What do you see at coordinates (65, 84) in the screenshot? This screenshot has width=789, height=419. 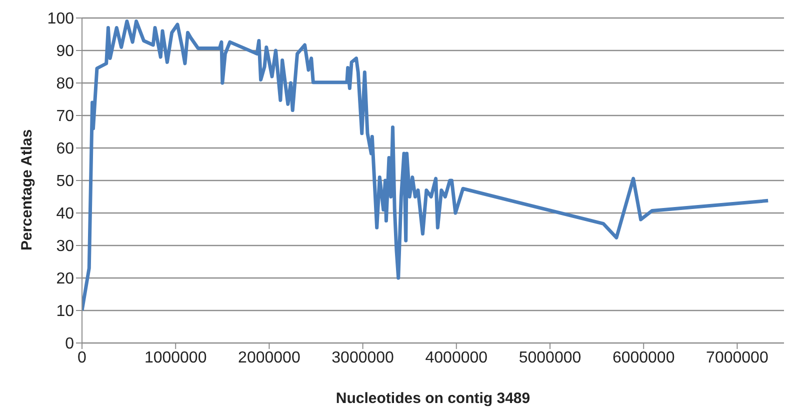 I see `y-tick-label: 80` at bounding box center [65, 84].